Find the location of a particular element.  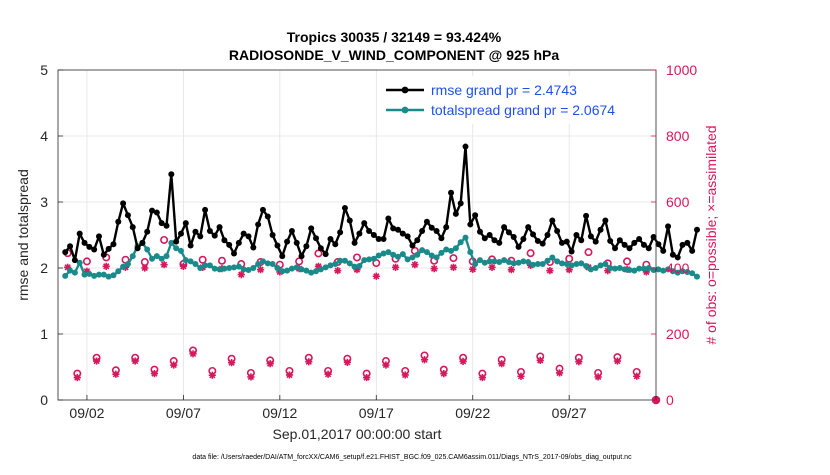

tick-label-x: 09/02 is located at coordinates (86, 413).